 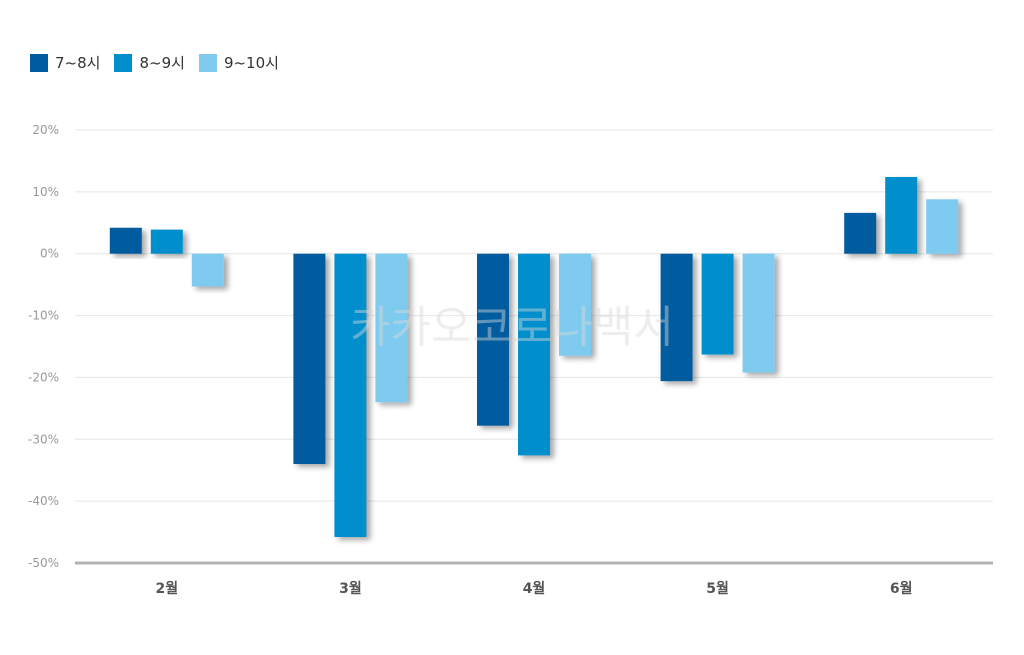 I want to click on x-tick-label: 4월, so click(x=534, y=588).